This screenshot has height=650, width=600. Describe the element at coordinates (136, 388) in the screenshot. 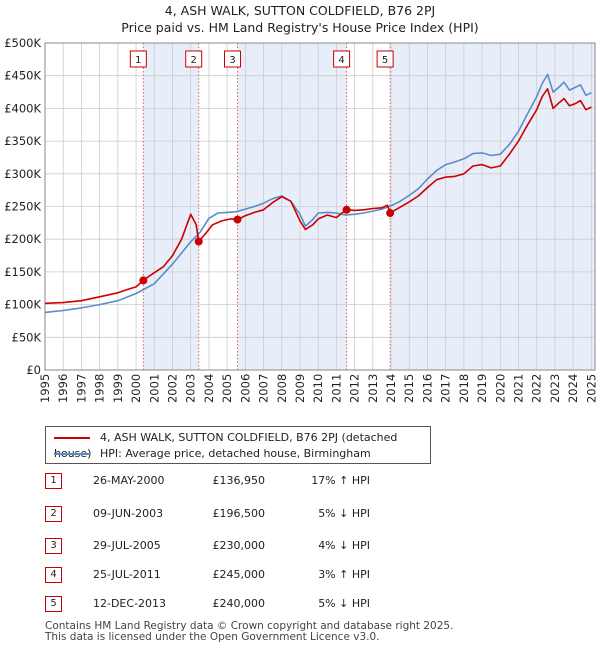

I see `x-tick-label: 2000` at that location.